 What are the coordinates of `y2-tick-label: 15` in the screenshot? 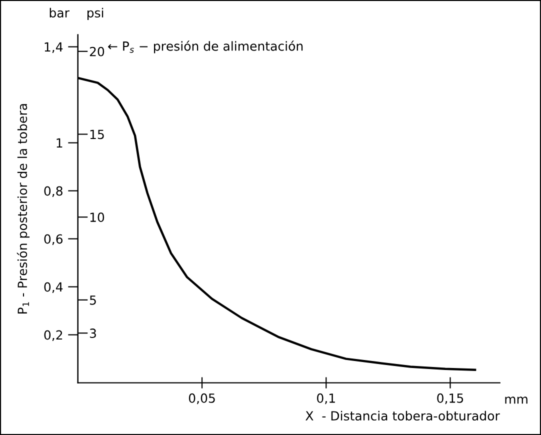 It's located at (97, 135).